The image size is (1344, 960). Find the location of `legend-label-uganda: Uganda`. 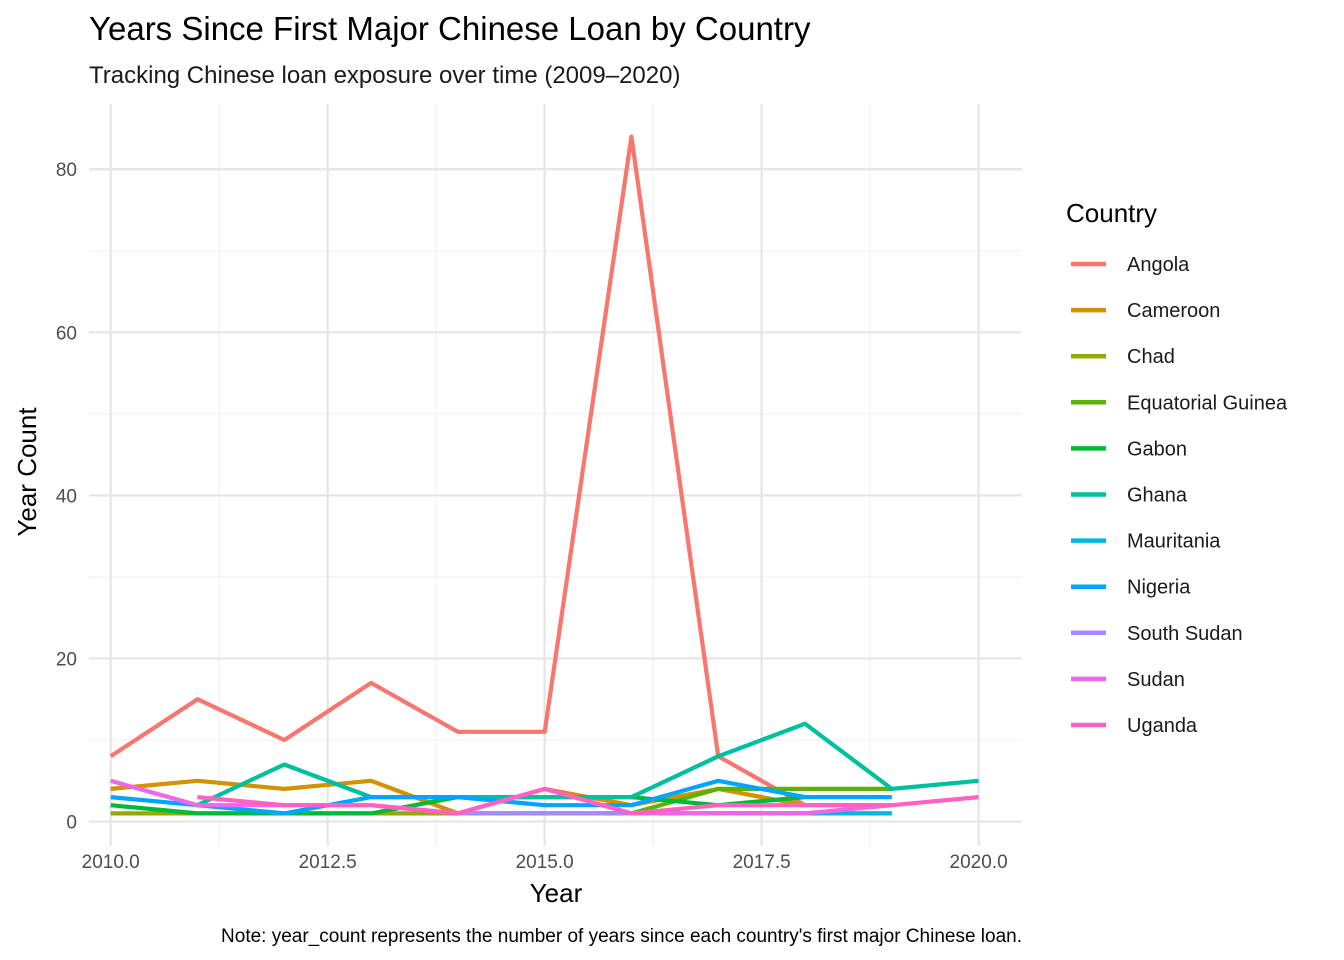

legend-label-uganda: Uganda is located at coordinates (1162, 726).